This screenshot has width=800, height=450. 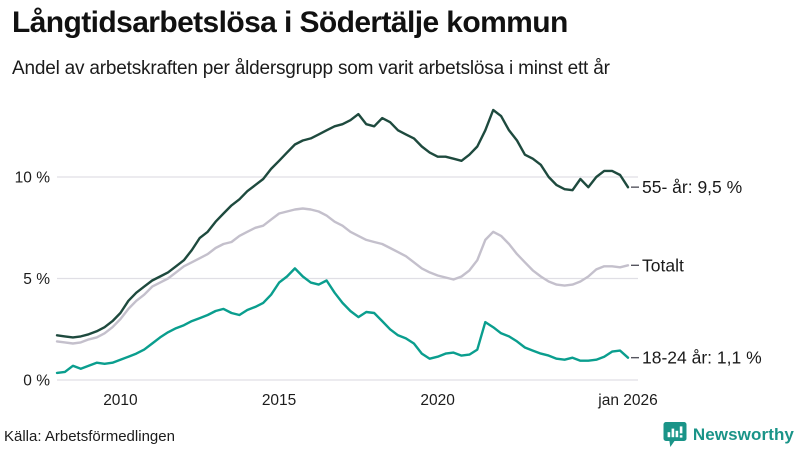 What do you see at coordinates (663, 265) in the screenshot?
I see `series-end-label: Totalt` at bounding box center [663, 265].